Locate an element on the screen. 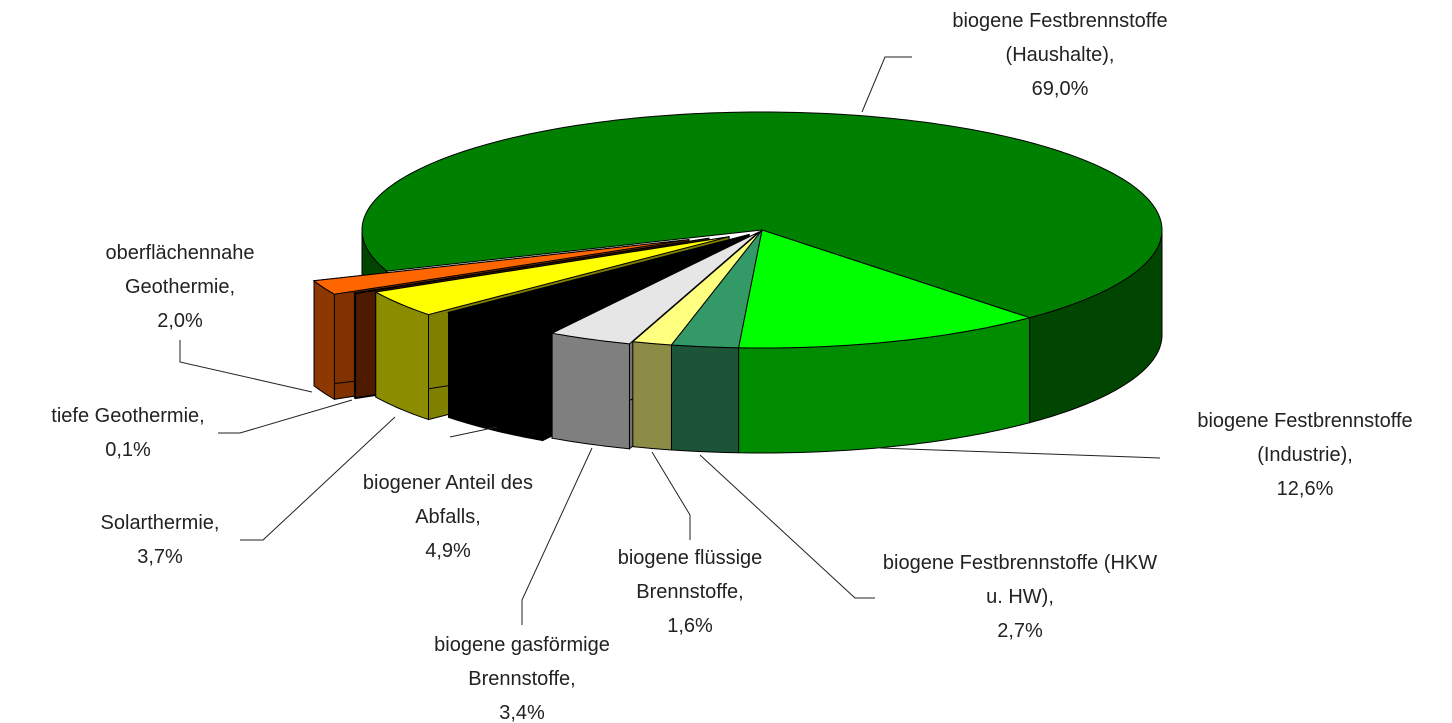 The image size is (1452, 723). slice-name: biogene Festbrennstoffe (Industrie), is located at coordinates (1305, 438).